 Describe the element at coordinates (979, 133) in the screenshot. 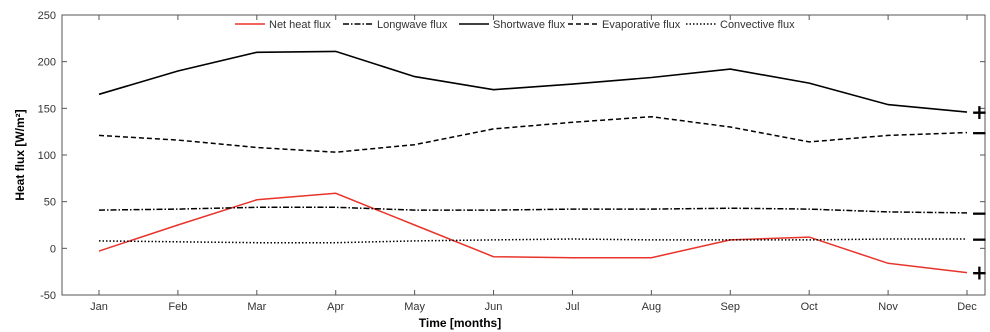

I see `flux-sign-evaporative-flux: −` at that location.